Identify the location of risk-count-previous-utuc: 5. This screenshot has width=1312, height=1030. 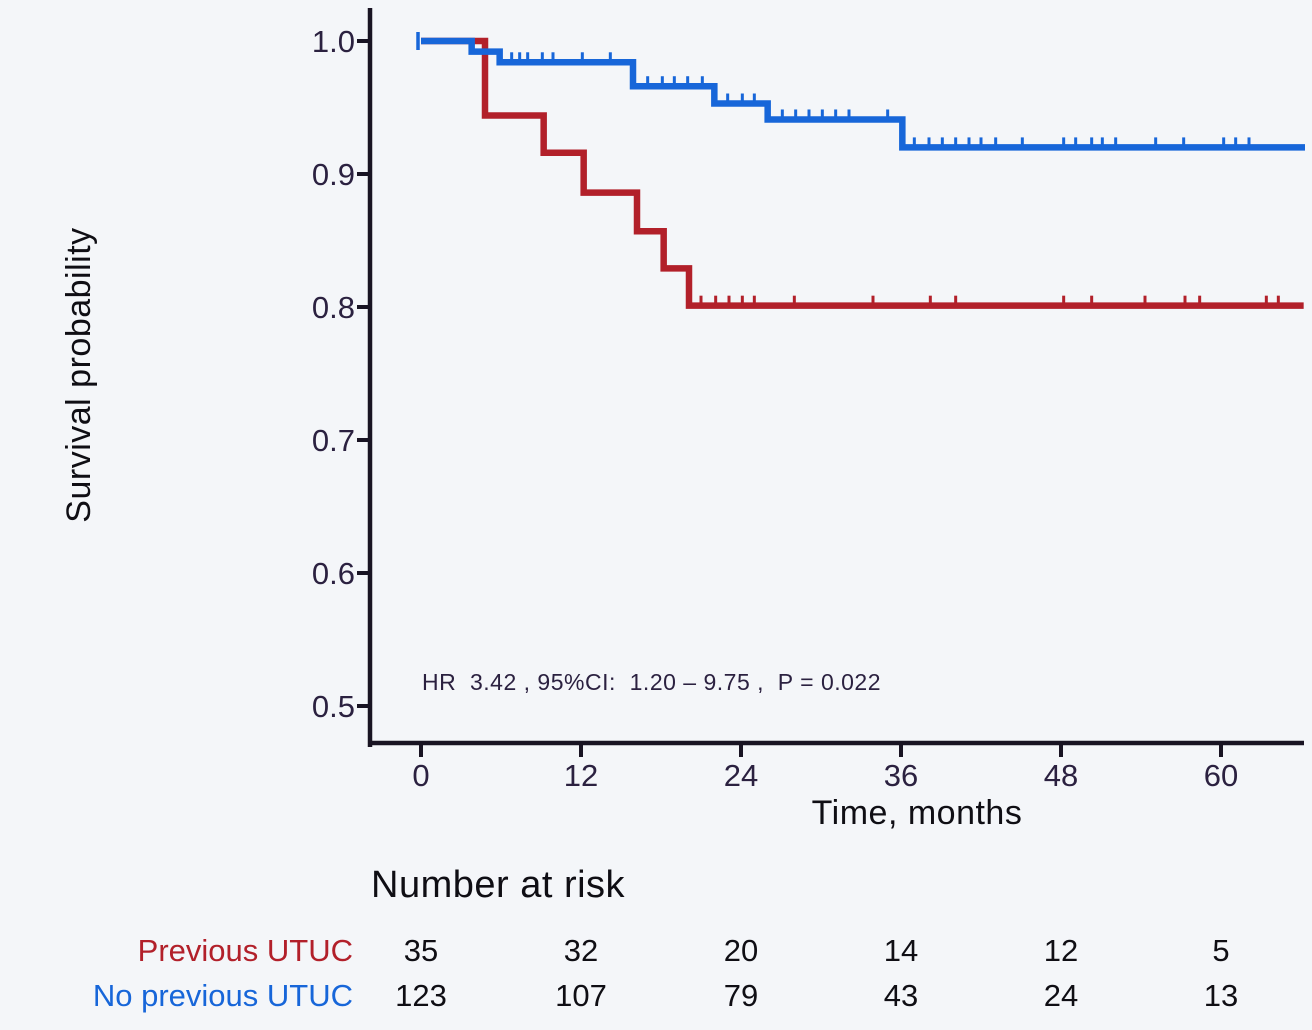
(1221, 950).